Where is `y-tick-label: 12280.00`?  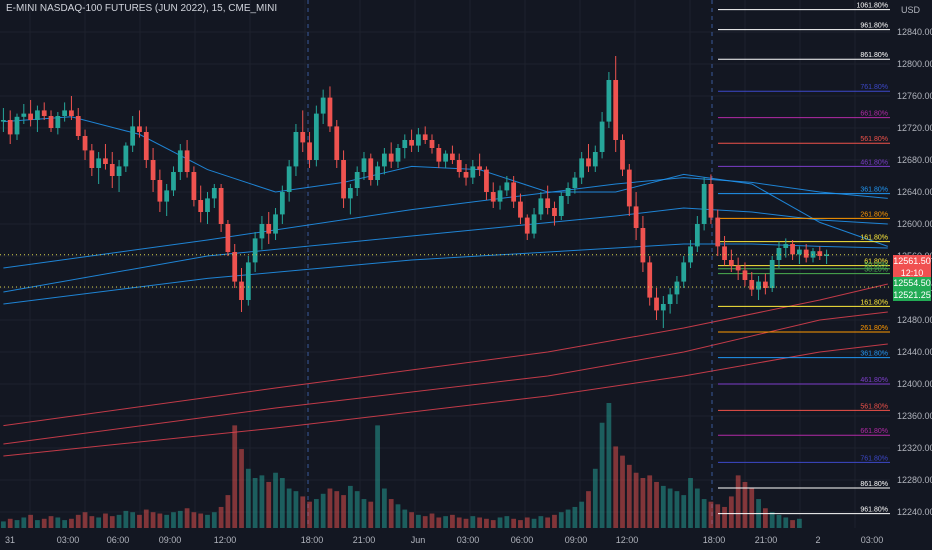 y-tick-label: 12280.00 is located at coordinates (914, 480).